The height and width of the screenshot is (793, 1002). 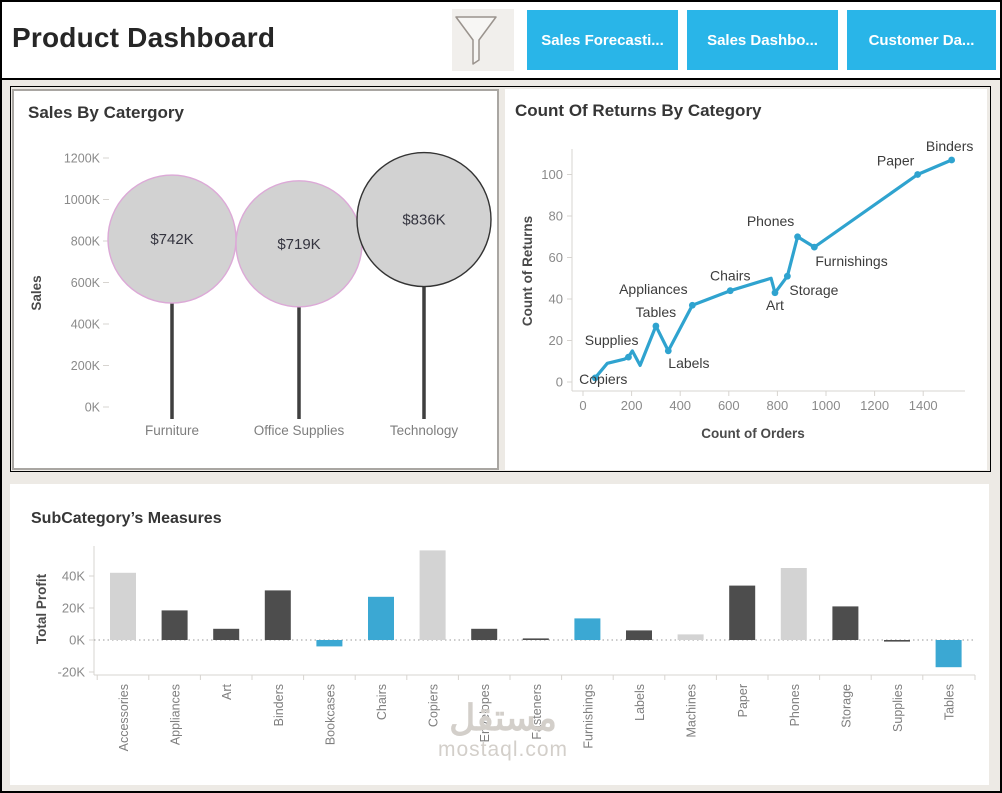 I want to click on line-point-phones, so click(x=797, y=237).